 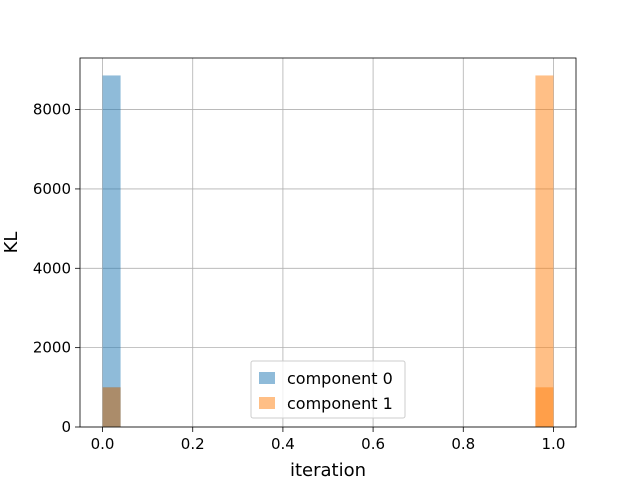 I want to click on x-tick-label-3: 0.6, so click(x=373, y=444).